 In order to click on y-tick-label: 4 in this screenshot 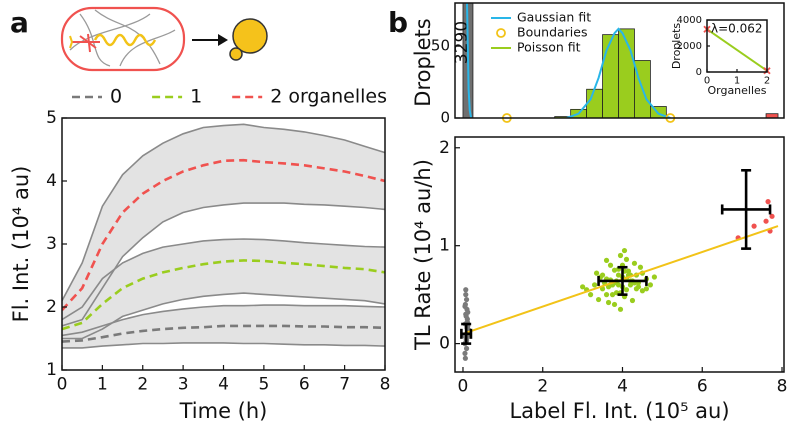, I will do `click(51, 181)`.